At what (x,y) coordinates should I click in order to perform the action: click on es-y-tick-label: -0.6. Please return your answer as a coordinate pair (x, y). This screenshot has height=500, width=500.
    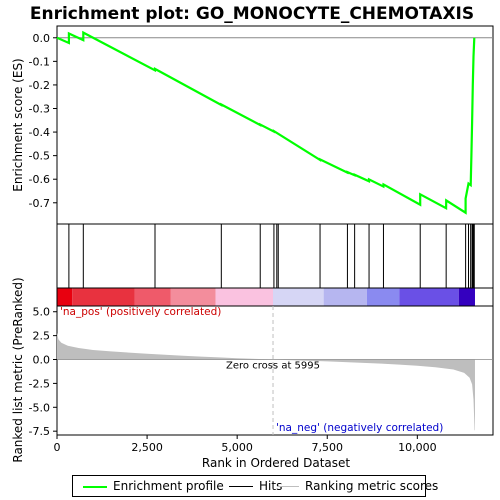
    Looking at the image, I should click on (39, 179).